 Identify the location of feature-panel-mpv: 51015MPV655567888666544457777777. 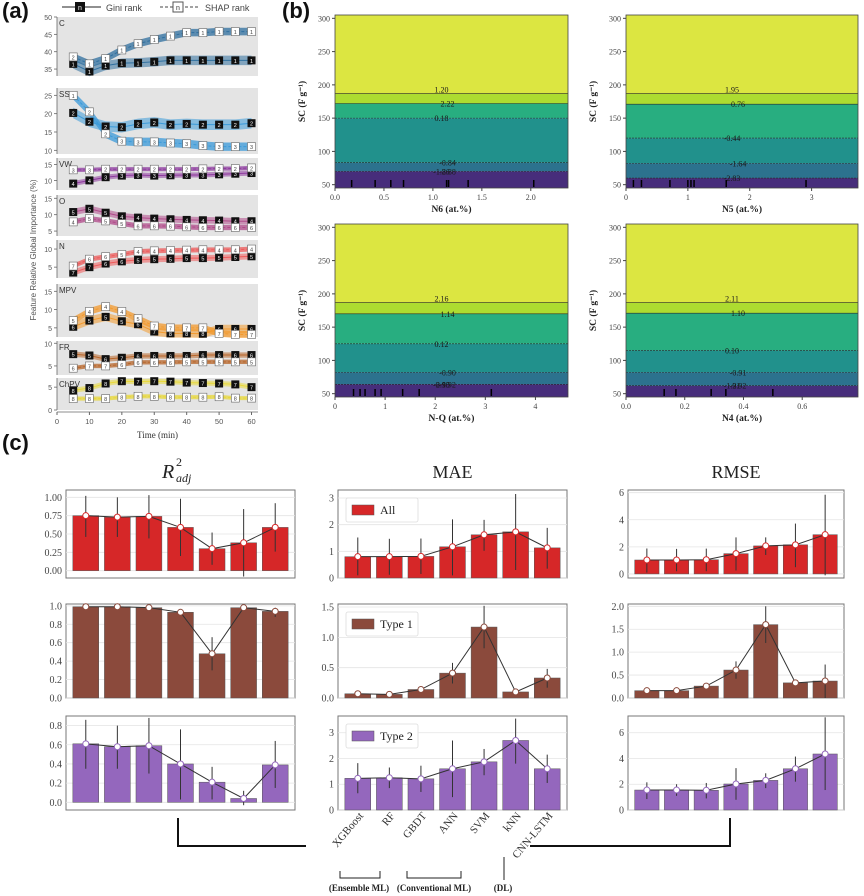
(151, 311).